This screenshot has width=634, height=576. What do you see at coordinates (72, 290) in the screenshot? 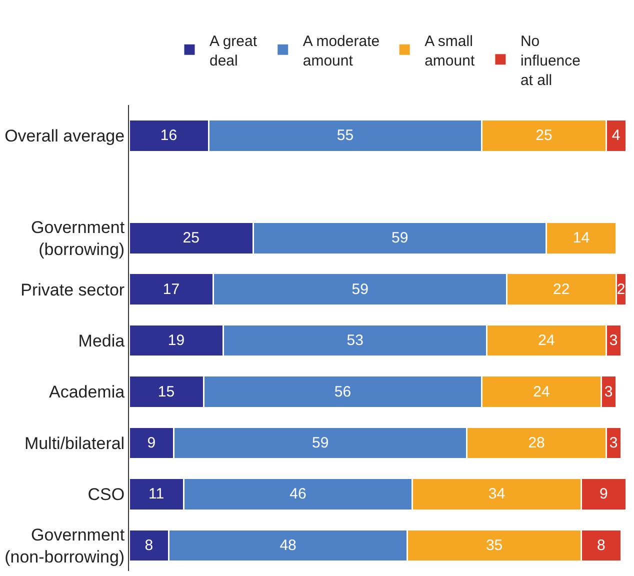
I see `y-tick-label: Private sector` at bounding box center [72, 290].